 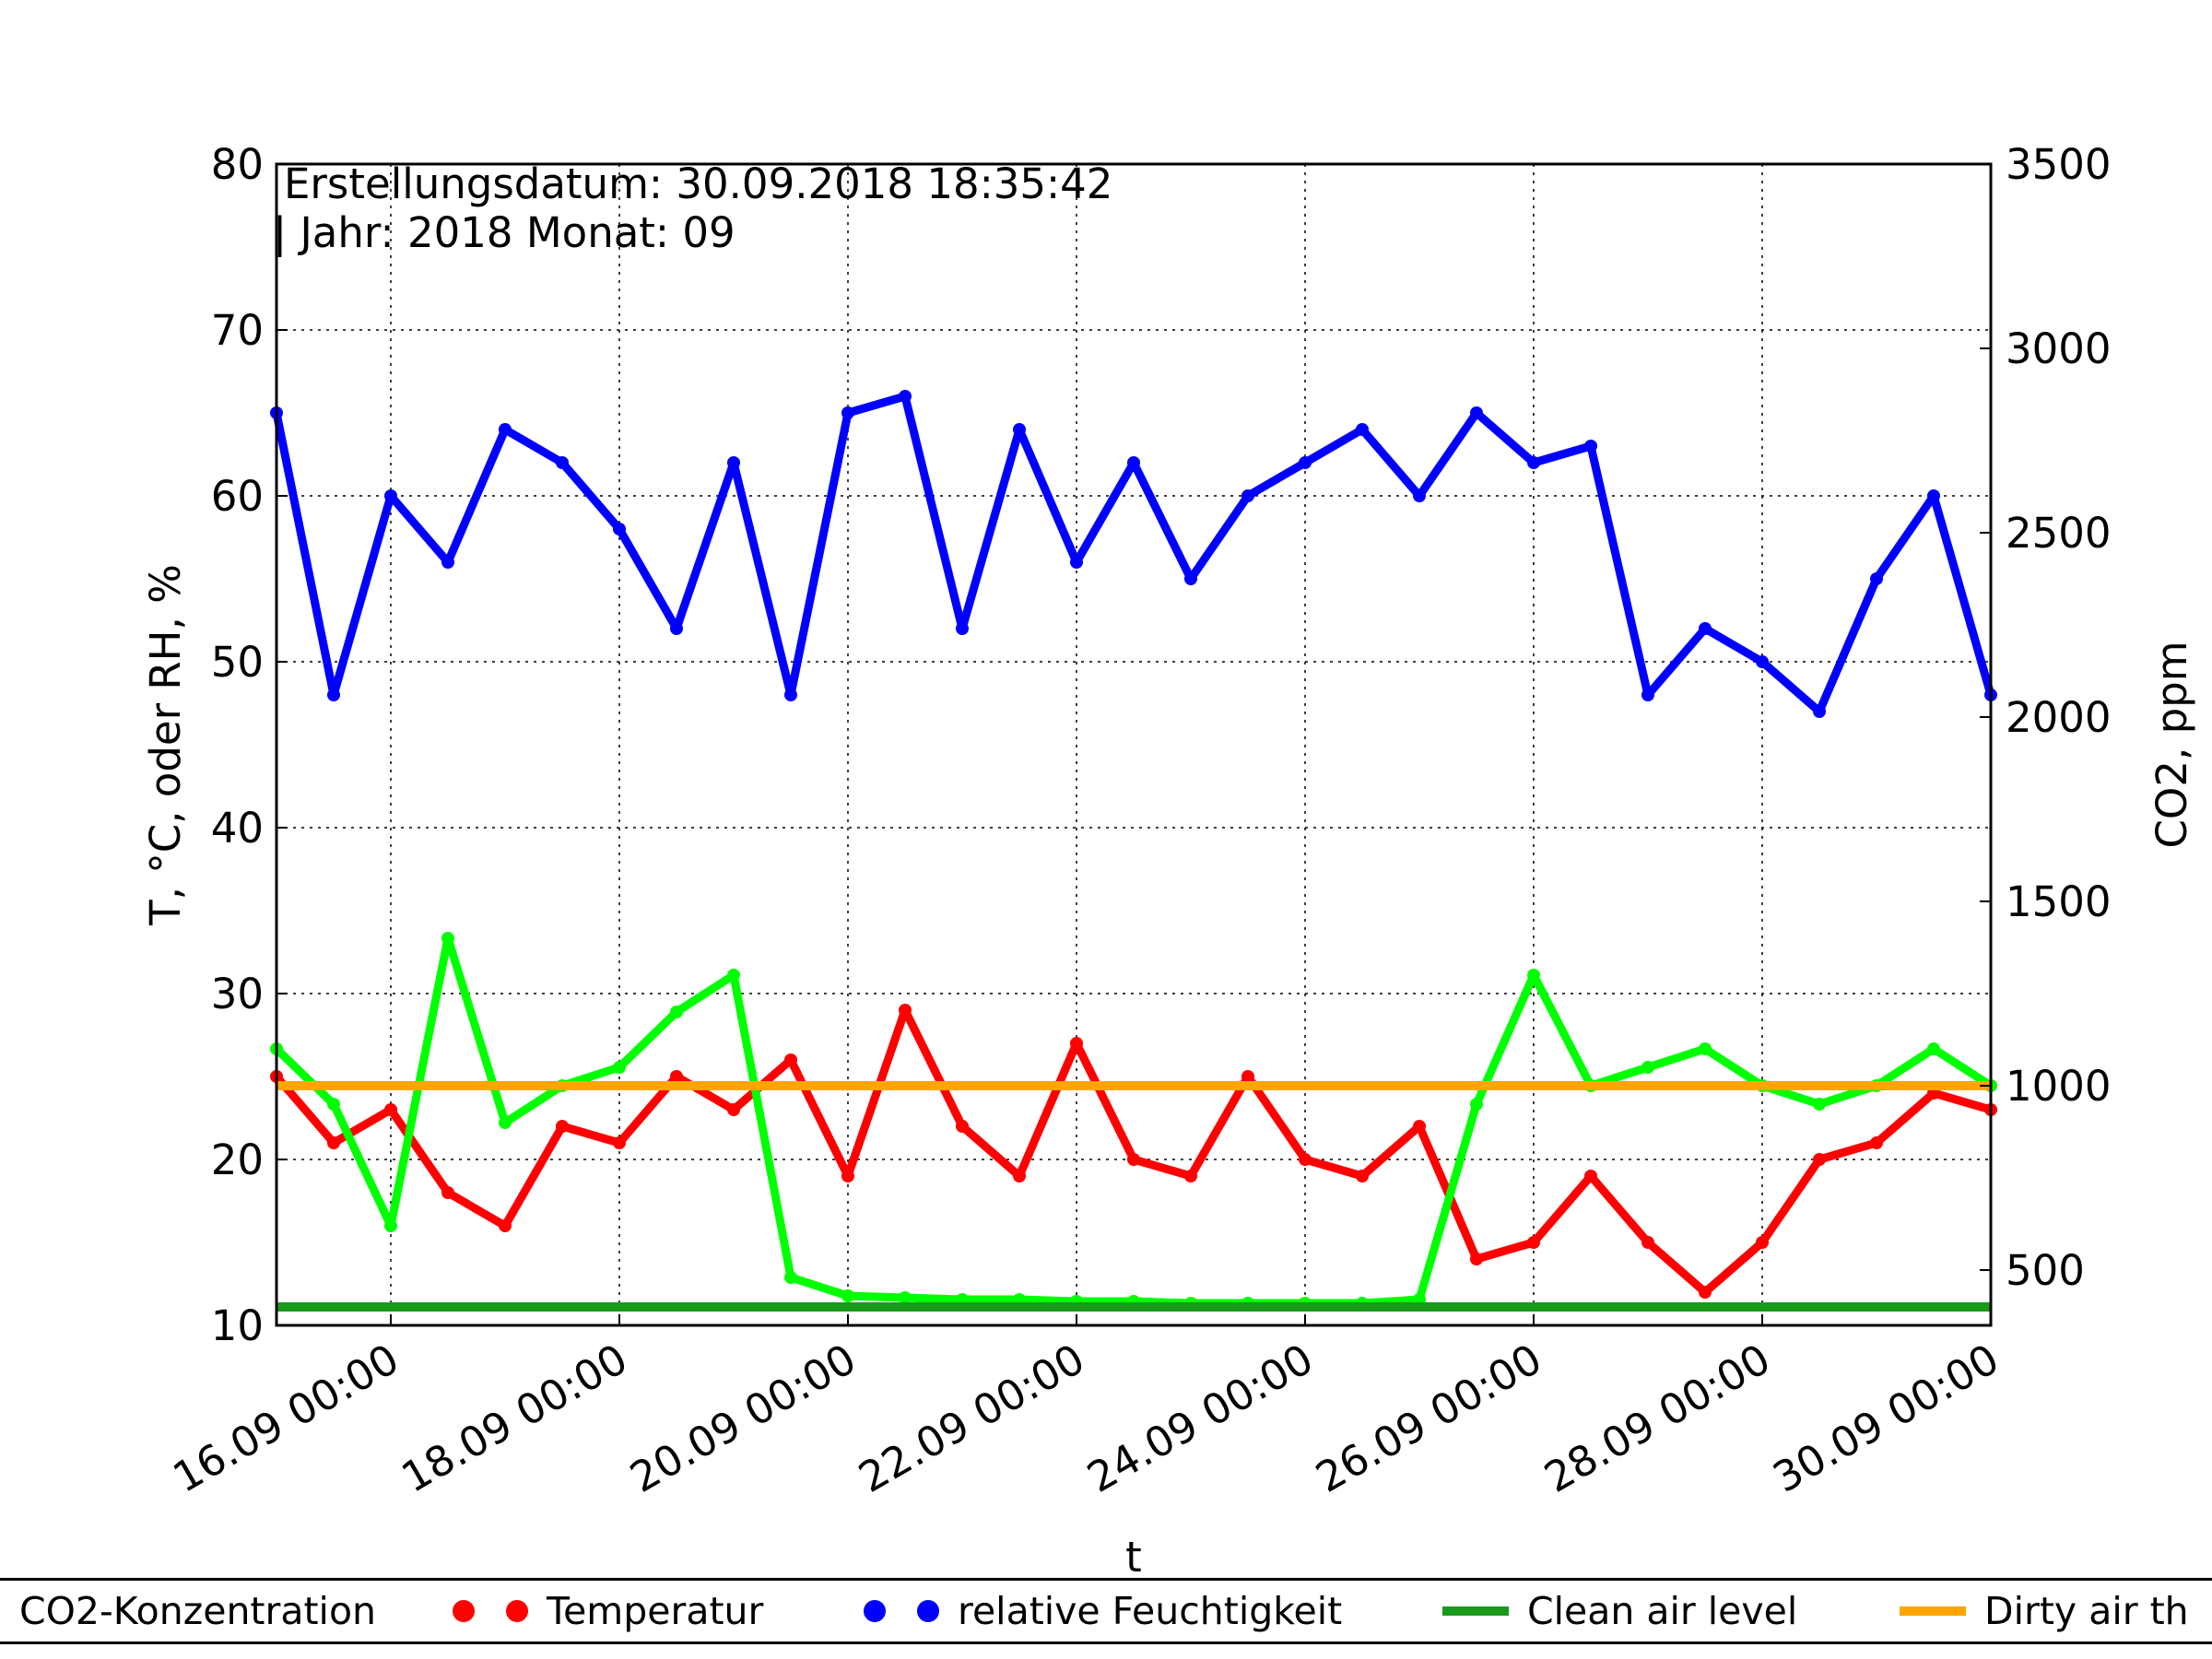 I want to click on annotation-line-1: Erstellungsdatum: 30.09.2018 18:35:42, so click(x=698, y=183).